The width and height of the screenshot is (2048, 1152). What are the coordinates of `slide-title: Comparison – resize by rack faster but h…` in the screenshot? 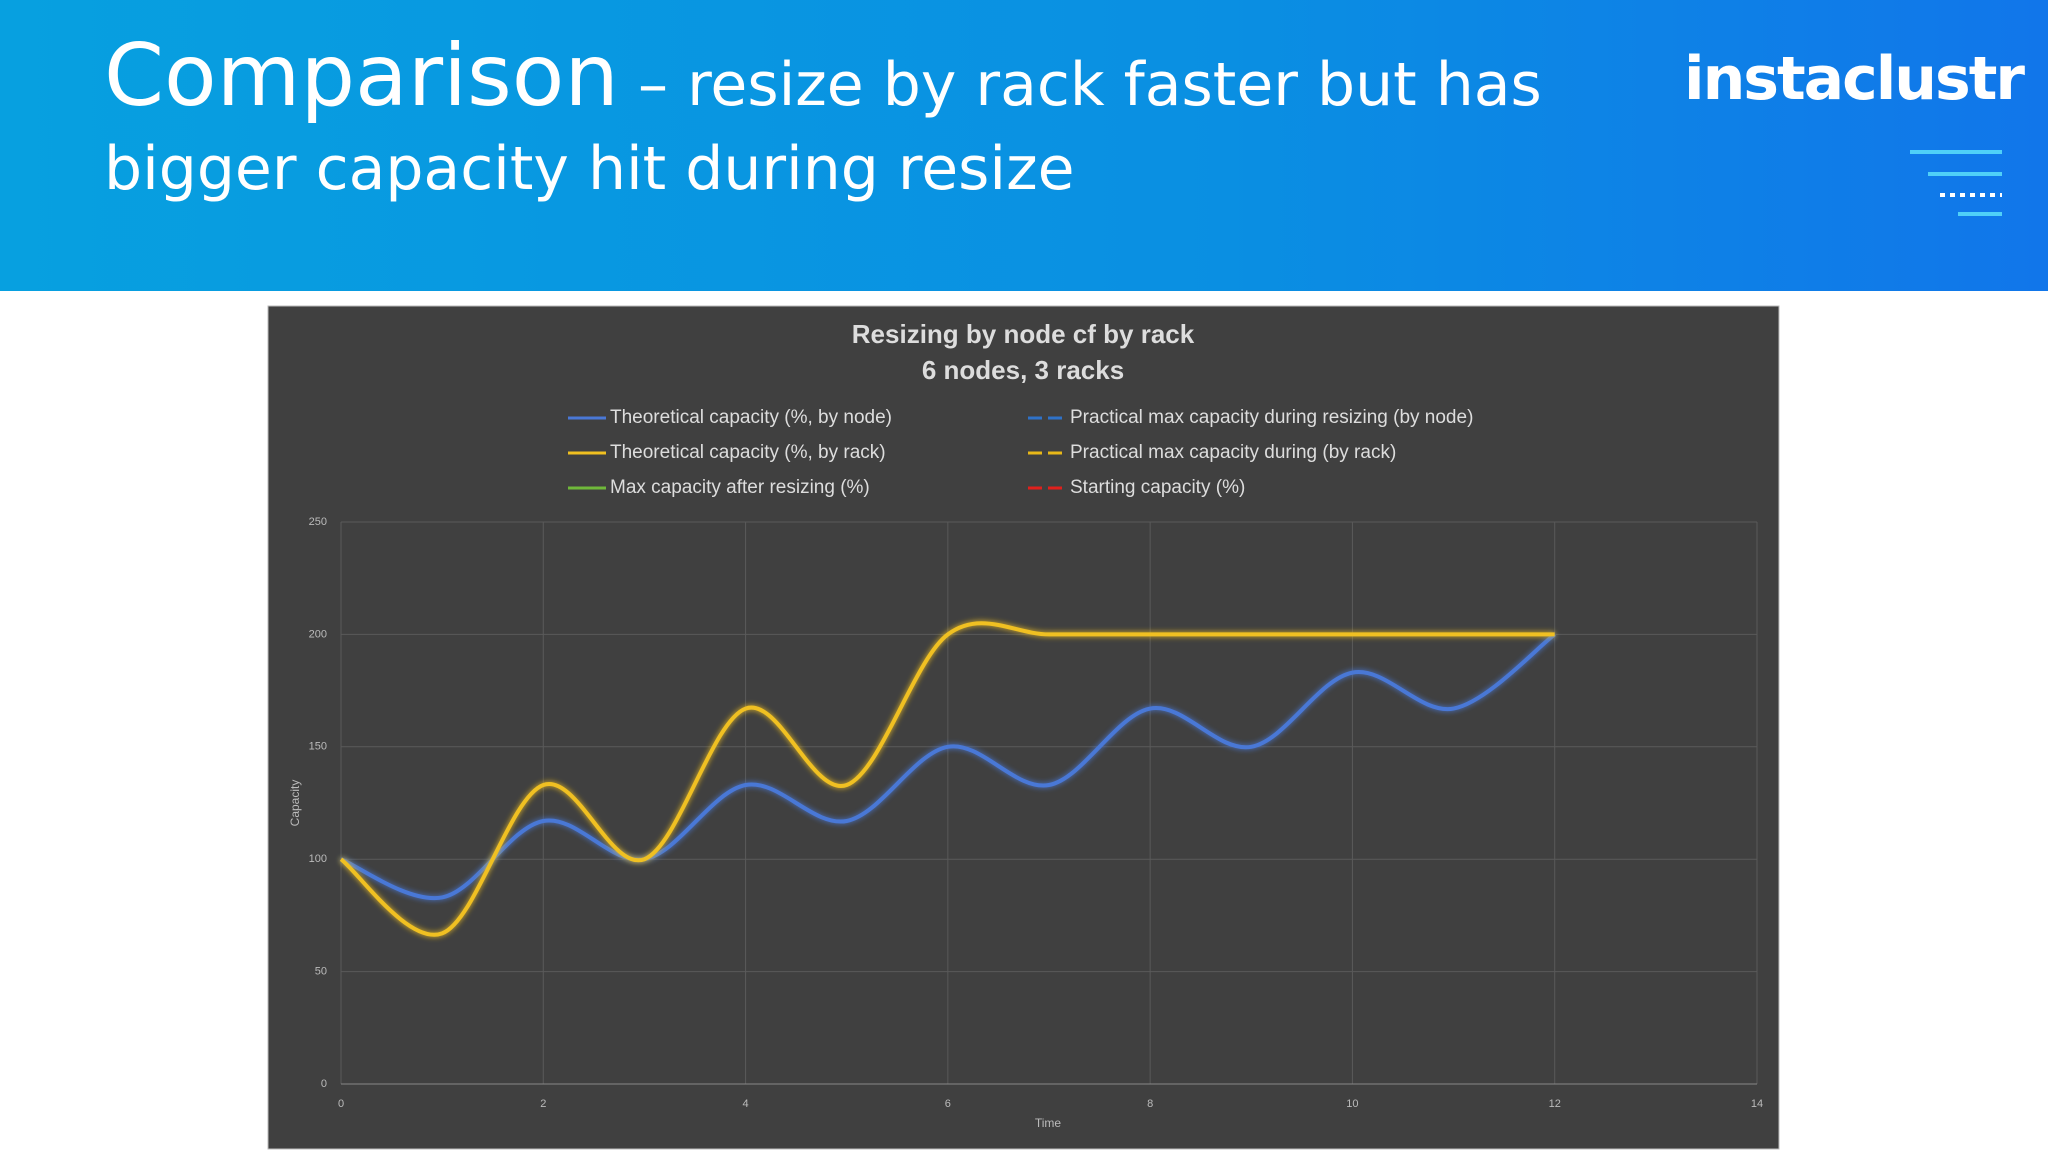 It's located at (844, 122).